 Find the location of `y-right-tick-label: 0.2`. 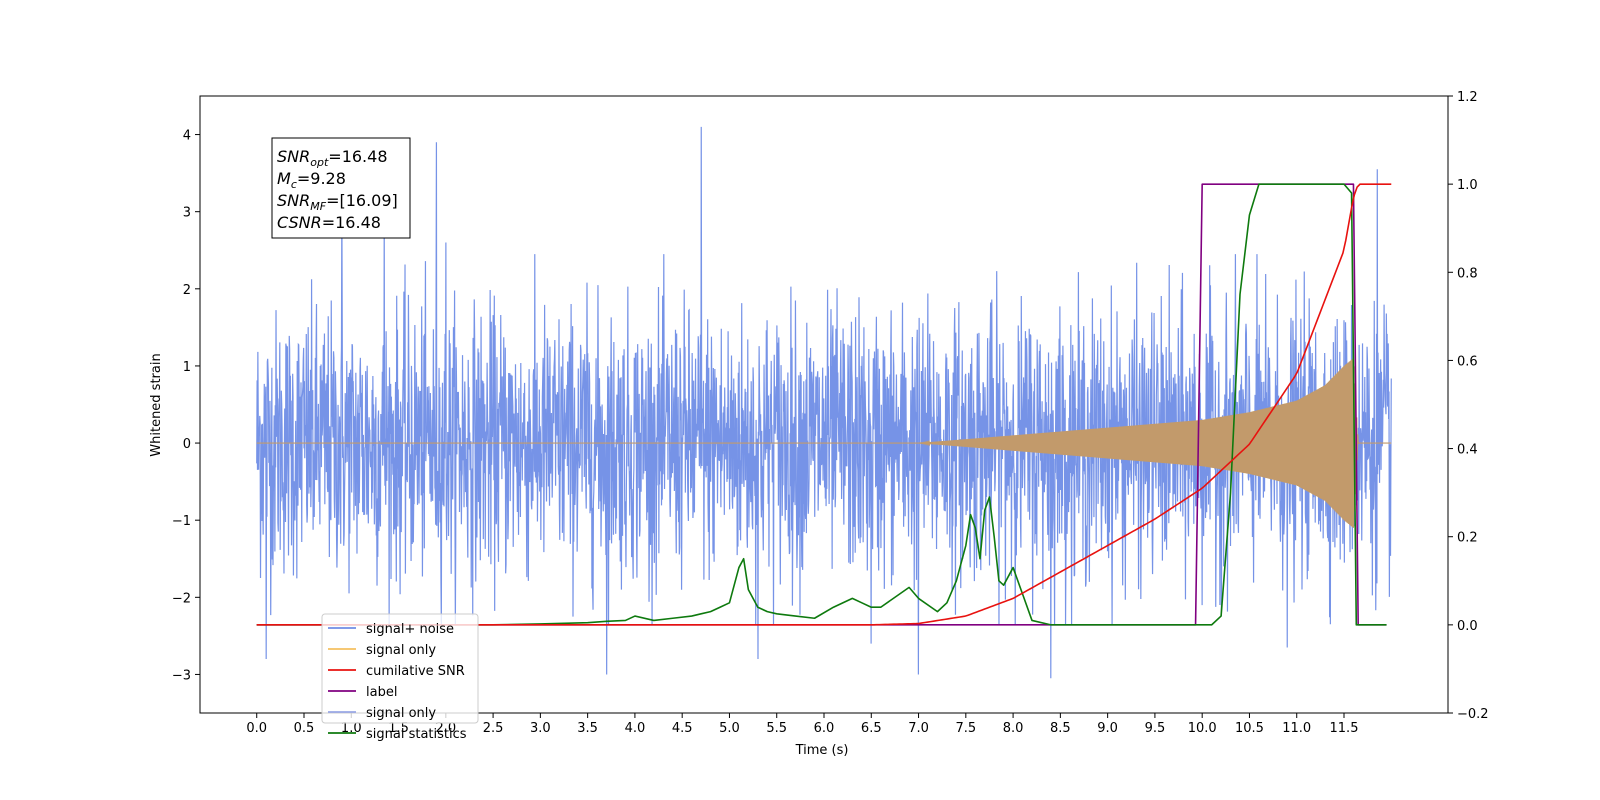

y-right-tick-label: 0.2 is located at coordinates (1467, 538).